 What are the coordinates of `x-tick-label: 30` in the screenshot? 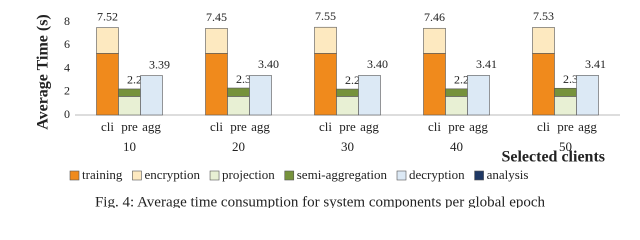 It's located at (347, 146).